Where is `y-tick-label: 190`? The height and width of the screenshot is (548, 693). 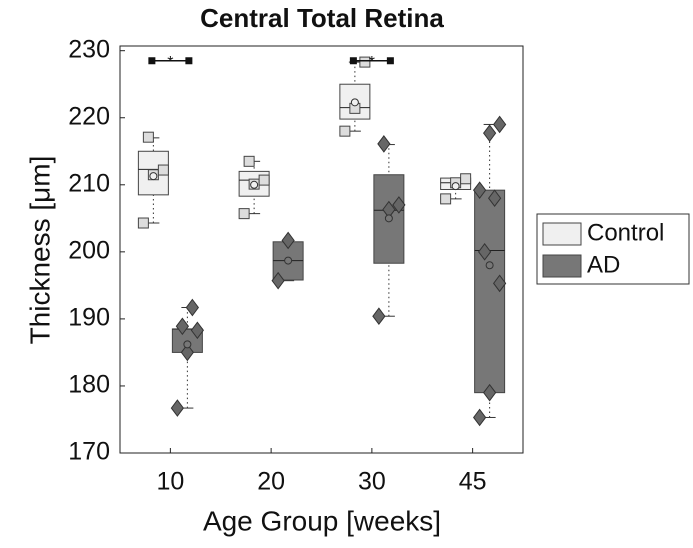 y-tick-label: 190 is located at coordinates (89, 318).